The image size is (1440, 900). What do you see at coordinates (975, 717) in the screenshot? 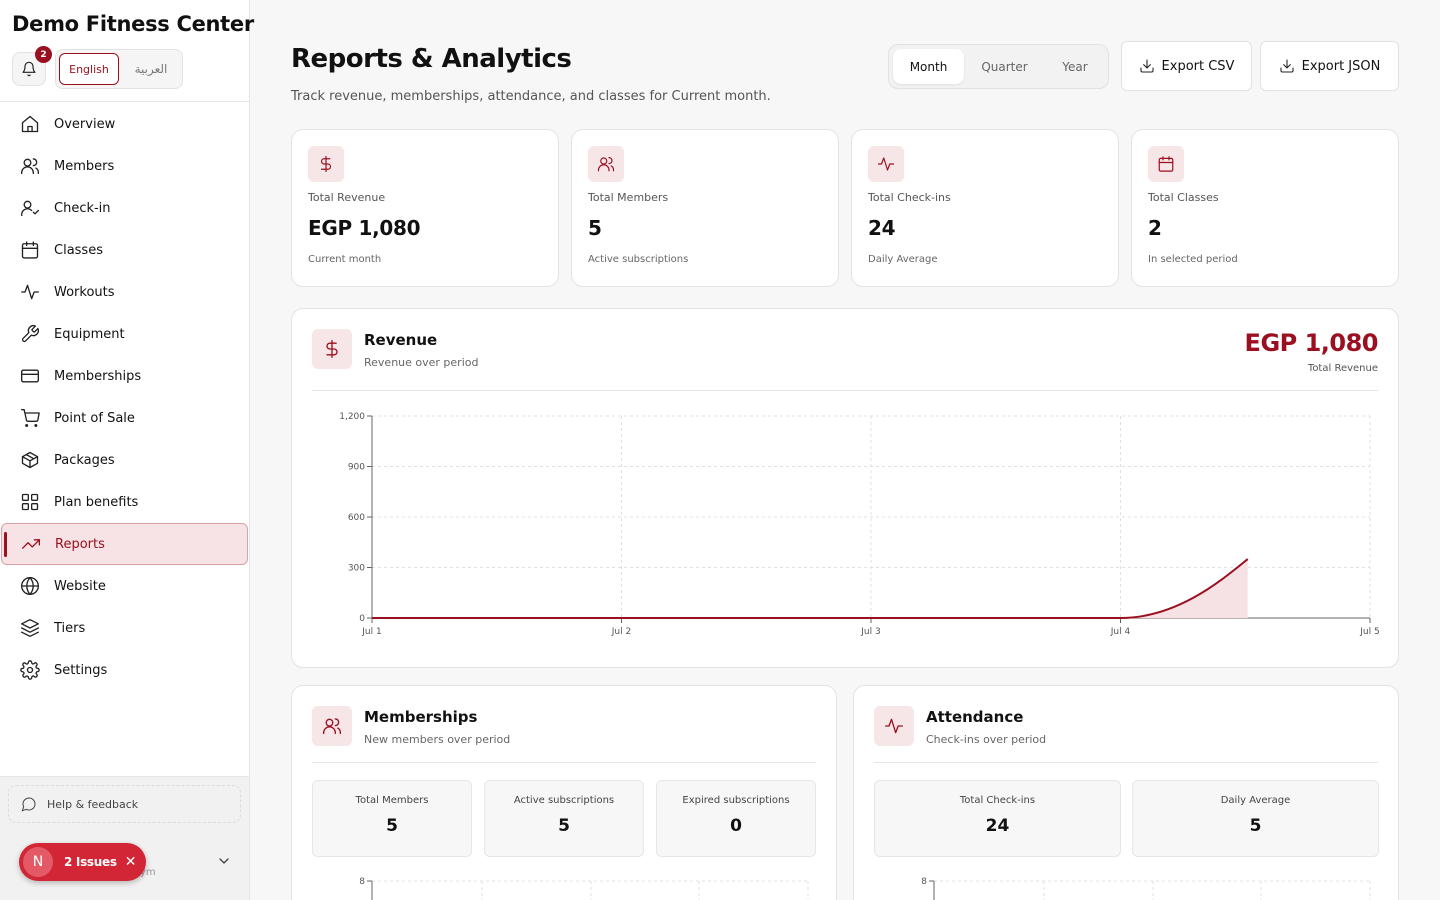
I see `attendance-title: Attendance` at bounding box center [975, 717].